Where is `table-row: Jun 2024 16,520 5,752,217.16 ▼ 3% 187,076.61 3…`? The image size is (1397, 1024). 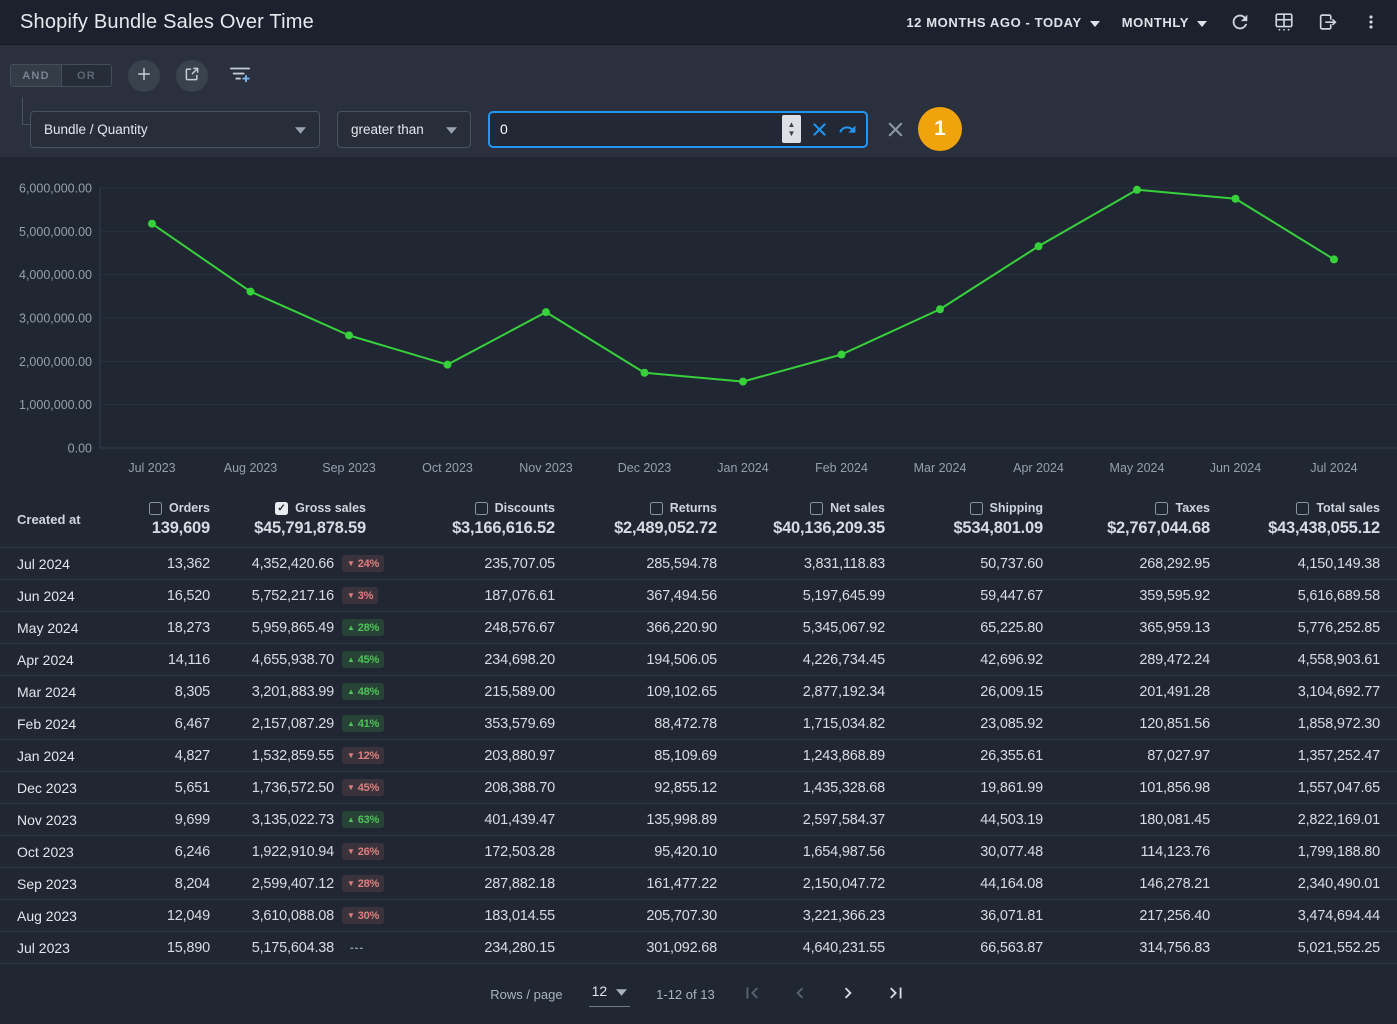 table-row: Jun 2024 16,520 5,752,217.16 ▼ 3% 187,076.61 3… is located at coordinates (698, 596).